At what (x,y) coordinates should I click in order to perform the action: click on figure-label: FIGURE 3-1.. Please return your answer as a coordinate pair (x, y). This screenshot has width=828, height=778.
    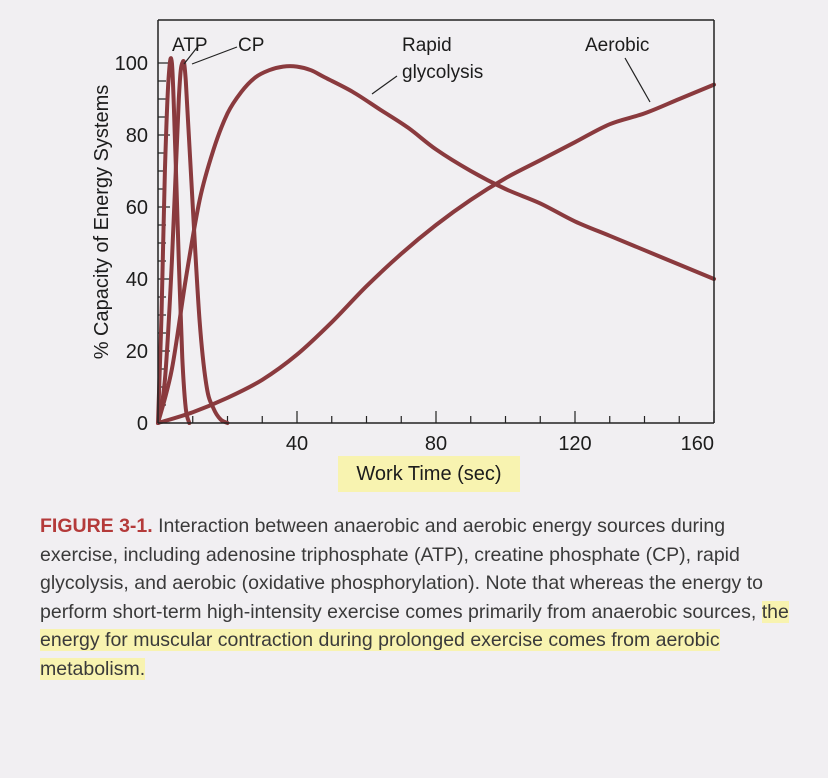
    Looking at the image, I should click on (96, 526).